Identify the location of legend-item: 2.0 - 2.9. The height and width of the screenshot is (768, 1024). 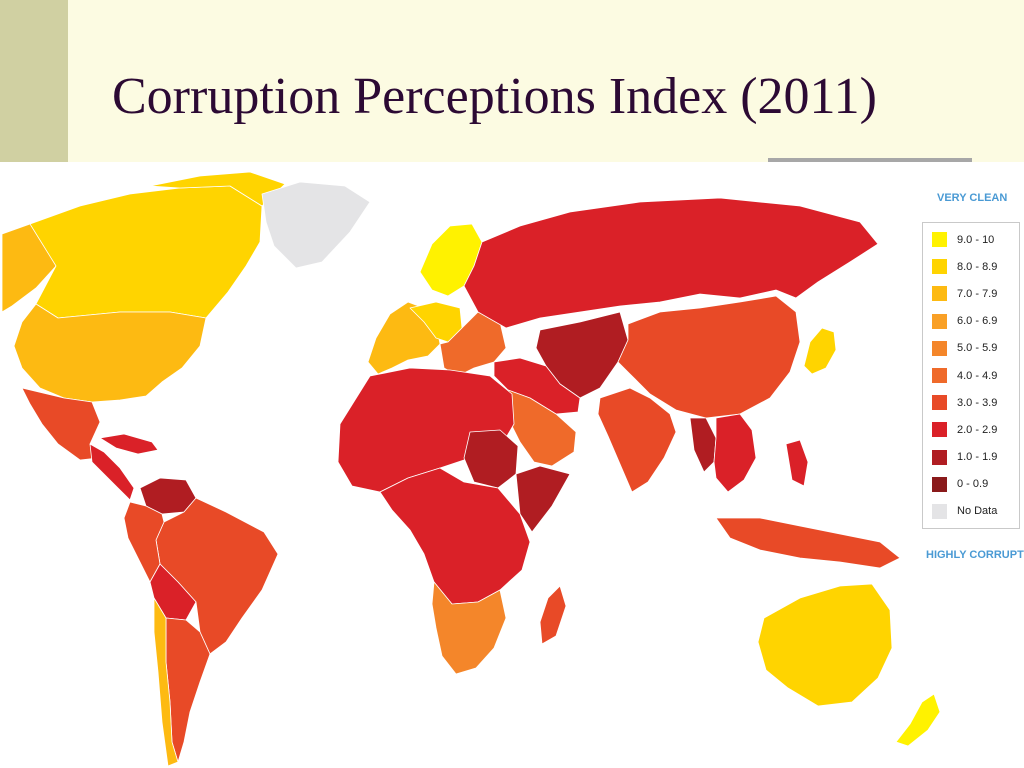
(971, 429).